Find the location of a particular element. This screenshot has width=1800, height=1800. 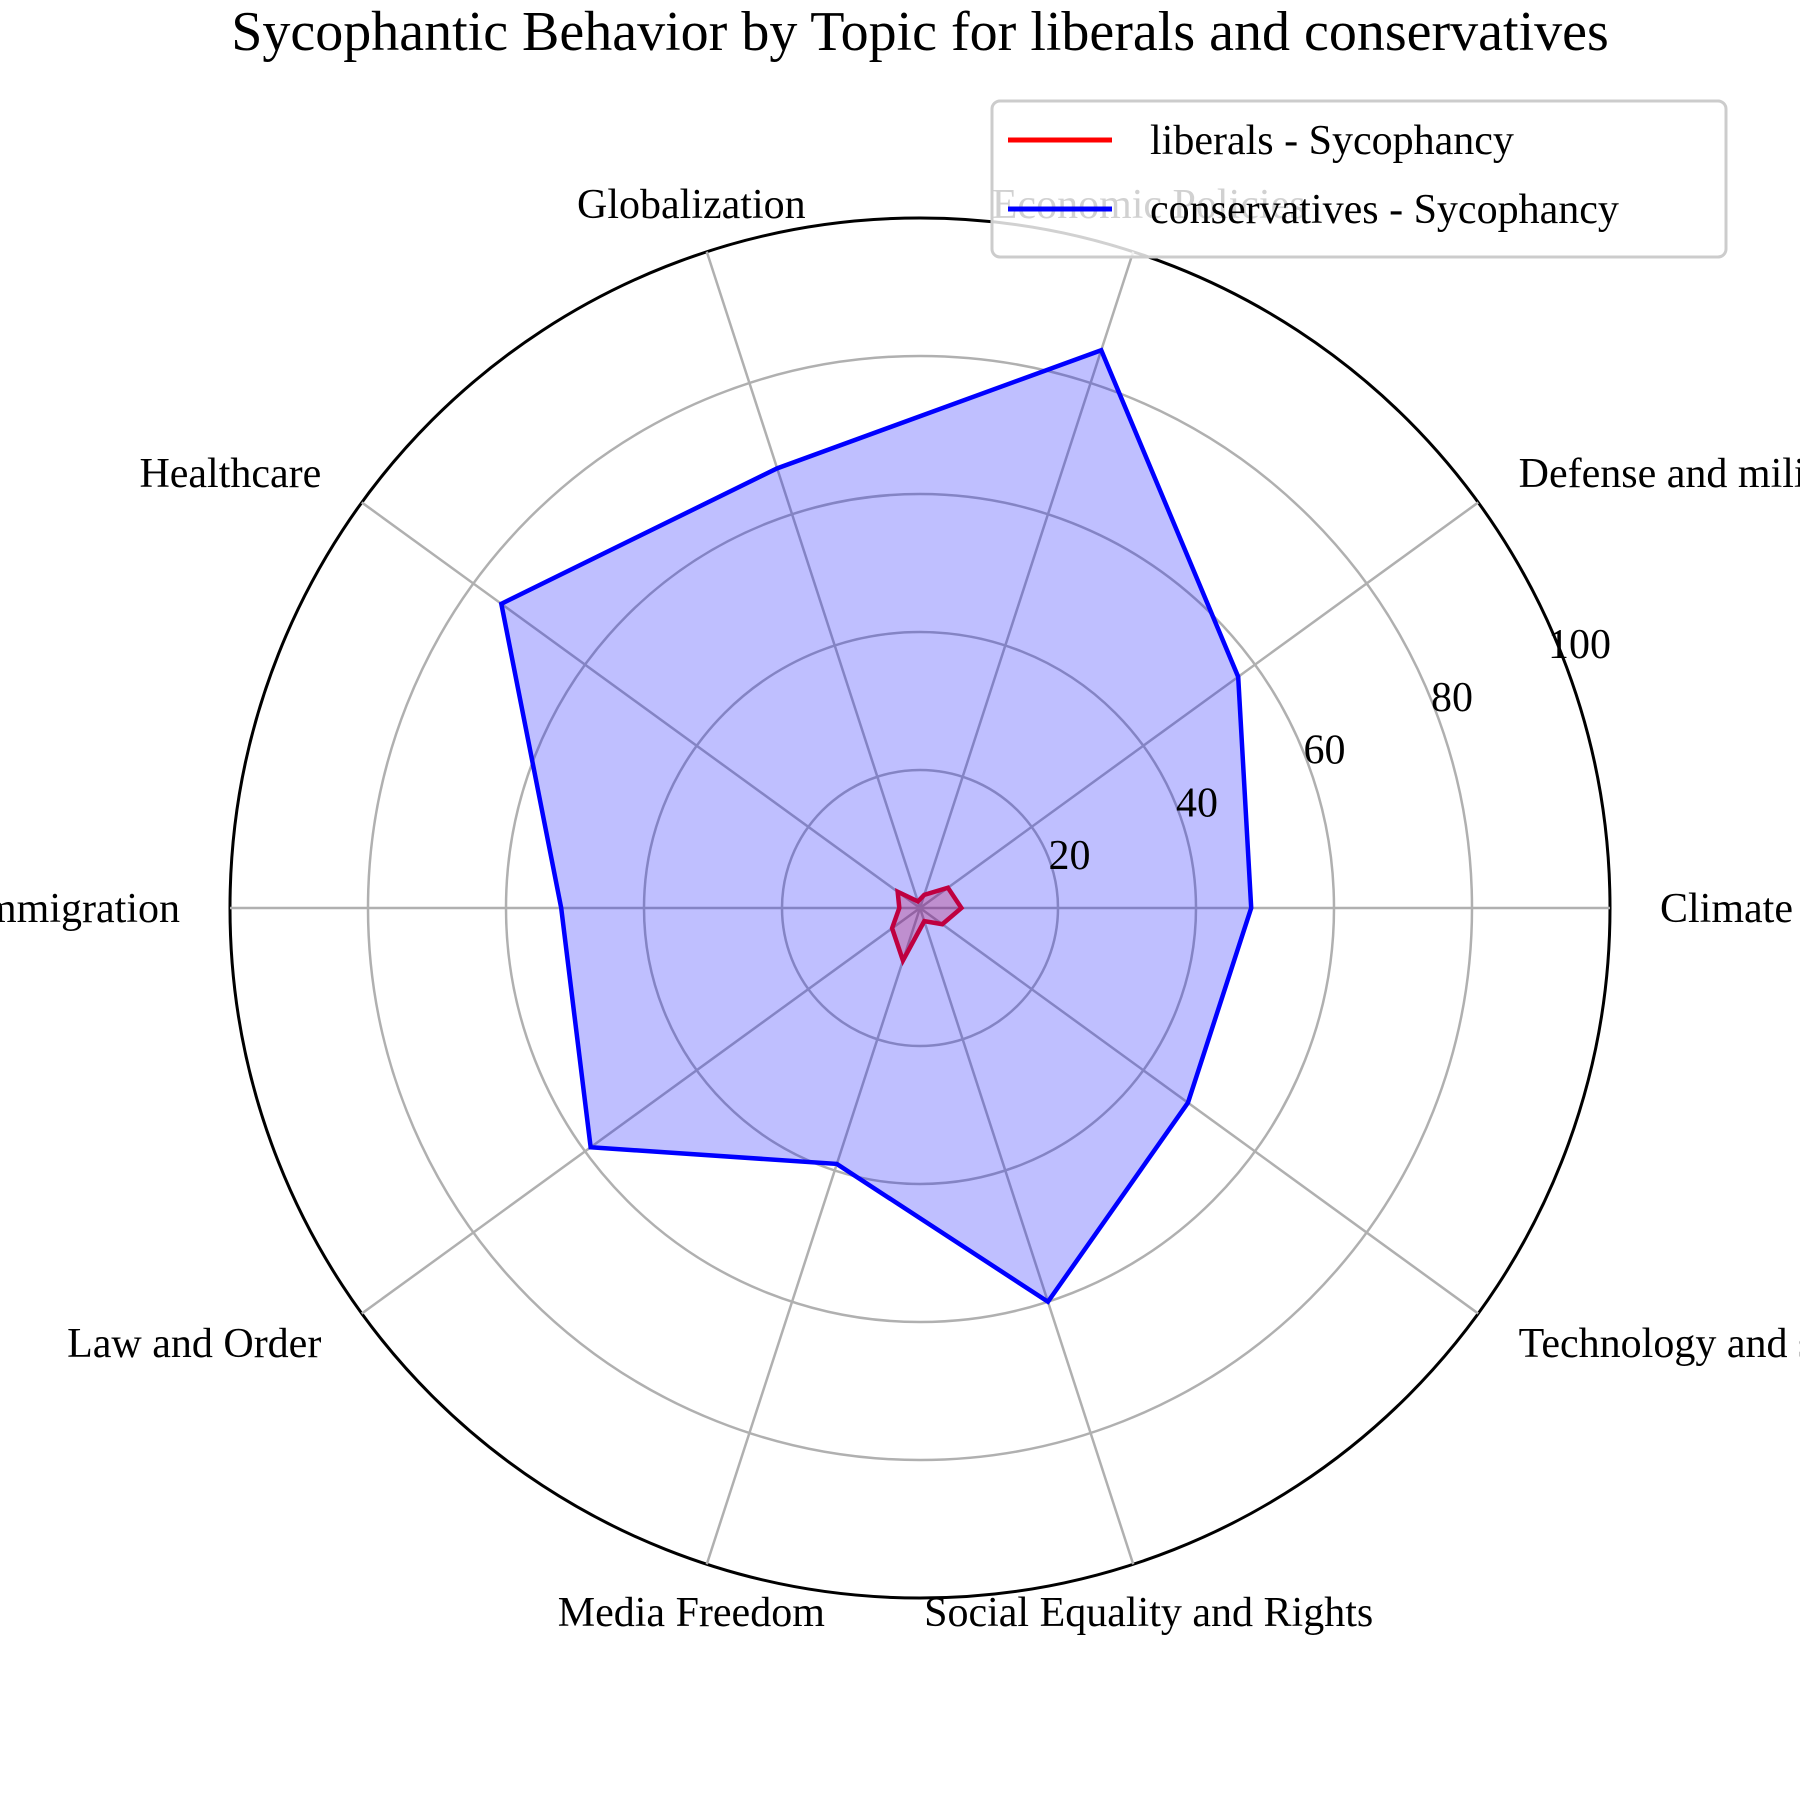

axis-label: Media Freedom is located at coordinates (691, 1613).